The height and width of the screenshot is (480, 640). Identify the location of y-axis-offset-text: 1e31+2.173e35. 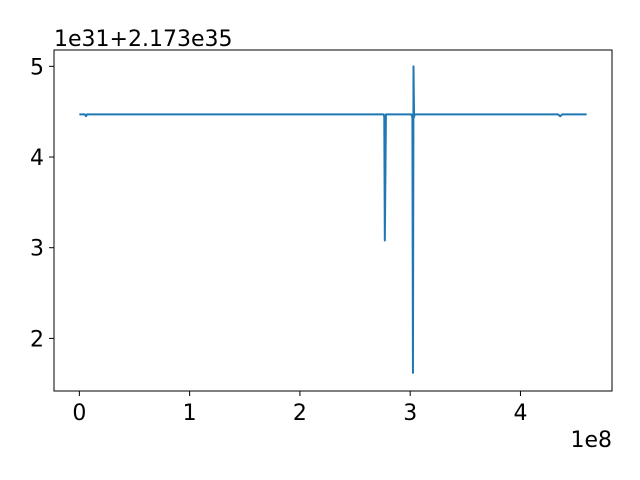
(143, 39).